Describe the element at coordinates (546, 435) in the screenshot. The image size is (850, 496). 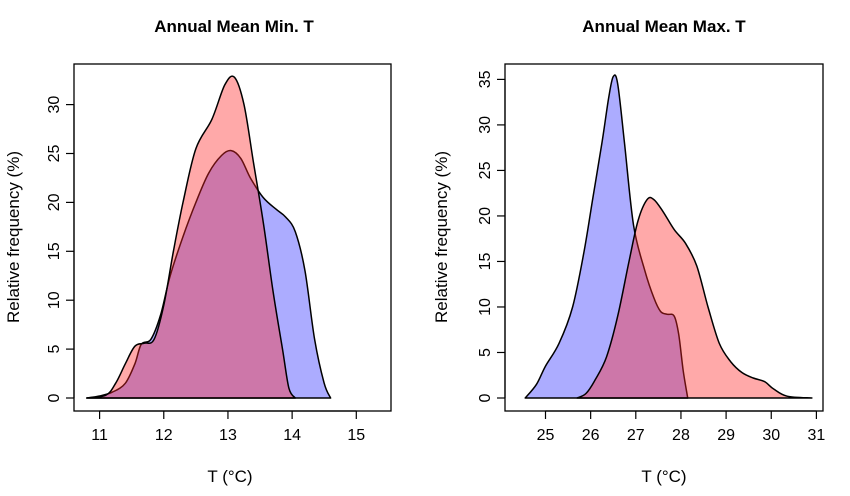
I see `x-tick-label: 25` at that location.